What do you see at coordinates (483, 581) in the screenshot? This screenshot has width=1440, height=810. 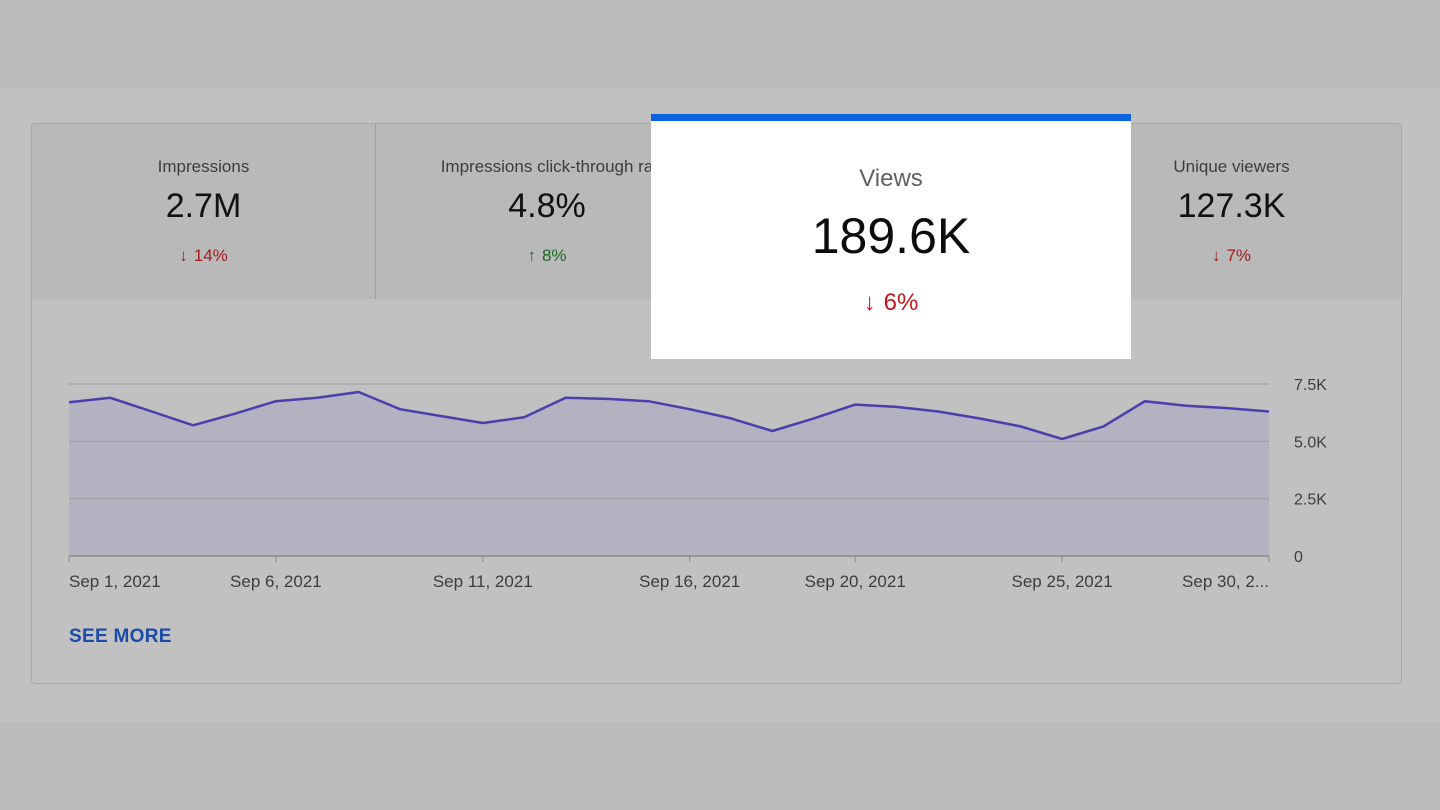 I see `x-tick-label: Sep 11, 2021` at bounding box center [483, 581].